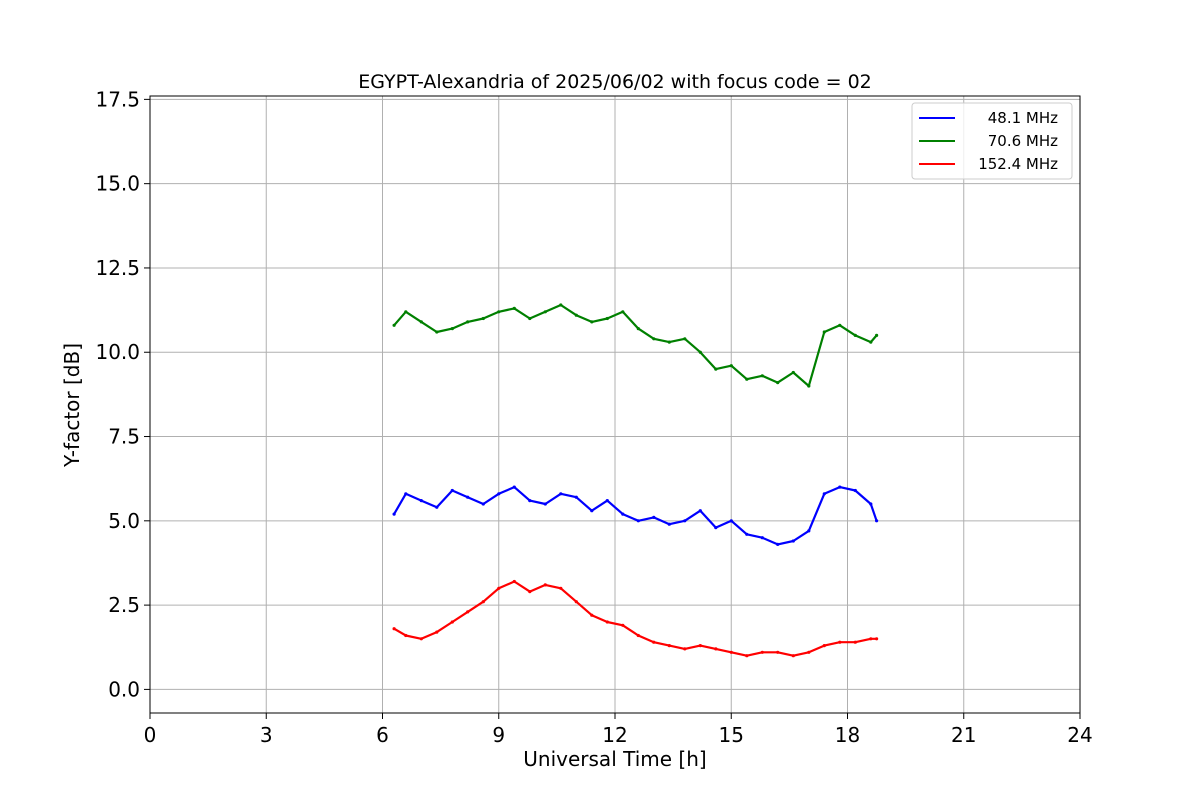 The width and height of the screenshot is (1200, 800). What do you see at coordinates (847, 735) in the screenshot?
I see `x-tick-label: 18` at bounding box center [847, 735].